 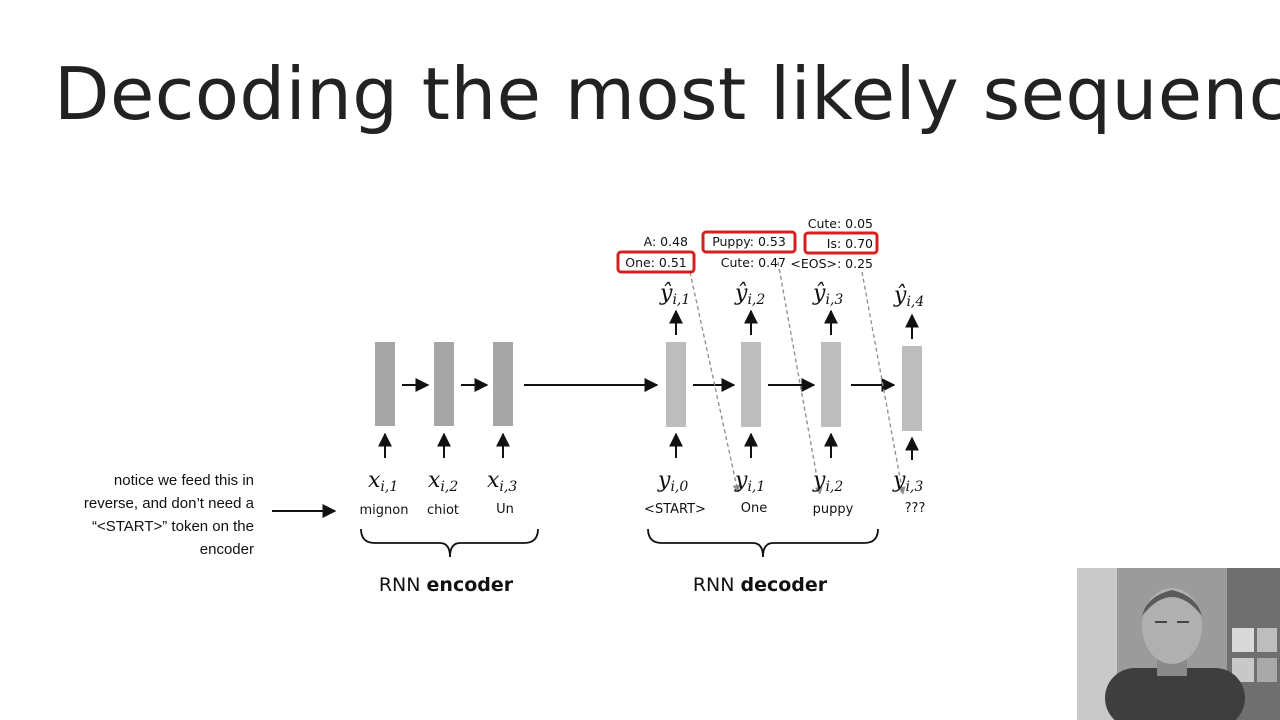 I want to click on presenter-webcam-image, so click(x=1178, y=644).